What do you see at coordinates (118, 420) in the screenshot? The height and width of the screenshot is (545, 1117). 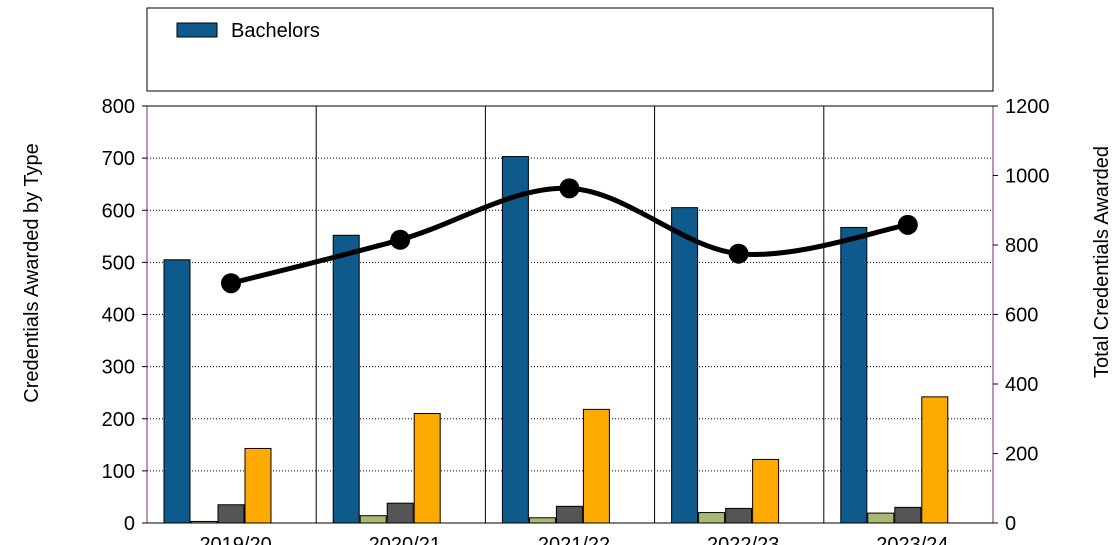 I see `y-tick-label: 200` at bounding box center [118, 420].